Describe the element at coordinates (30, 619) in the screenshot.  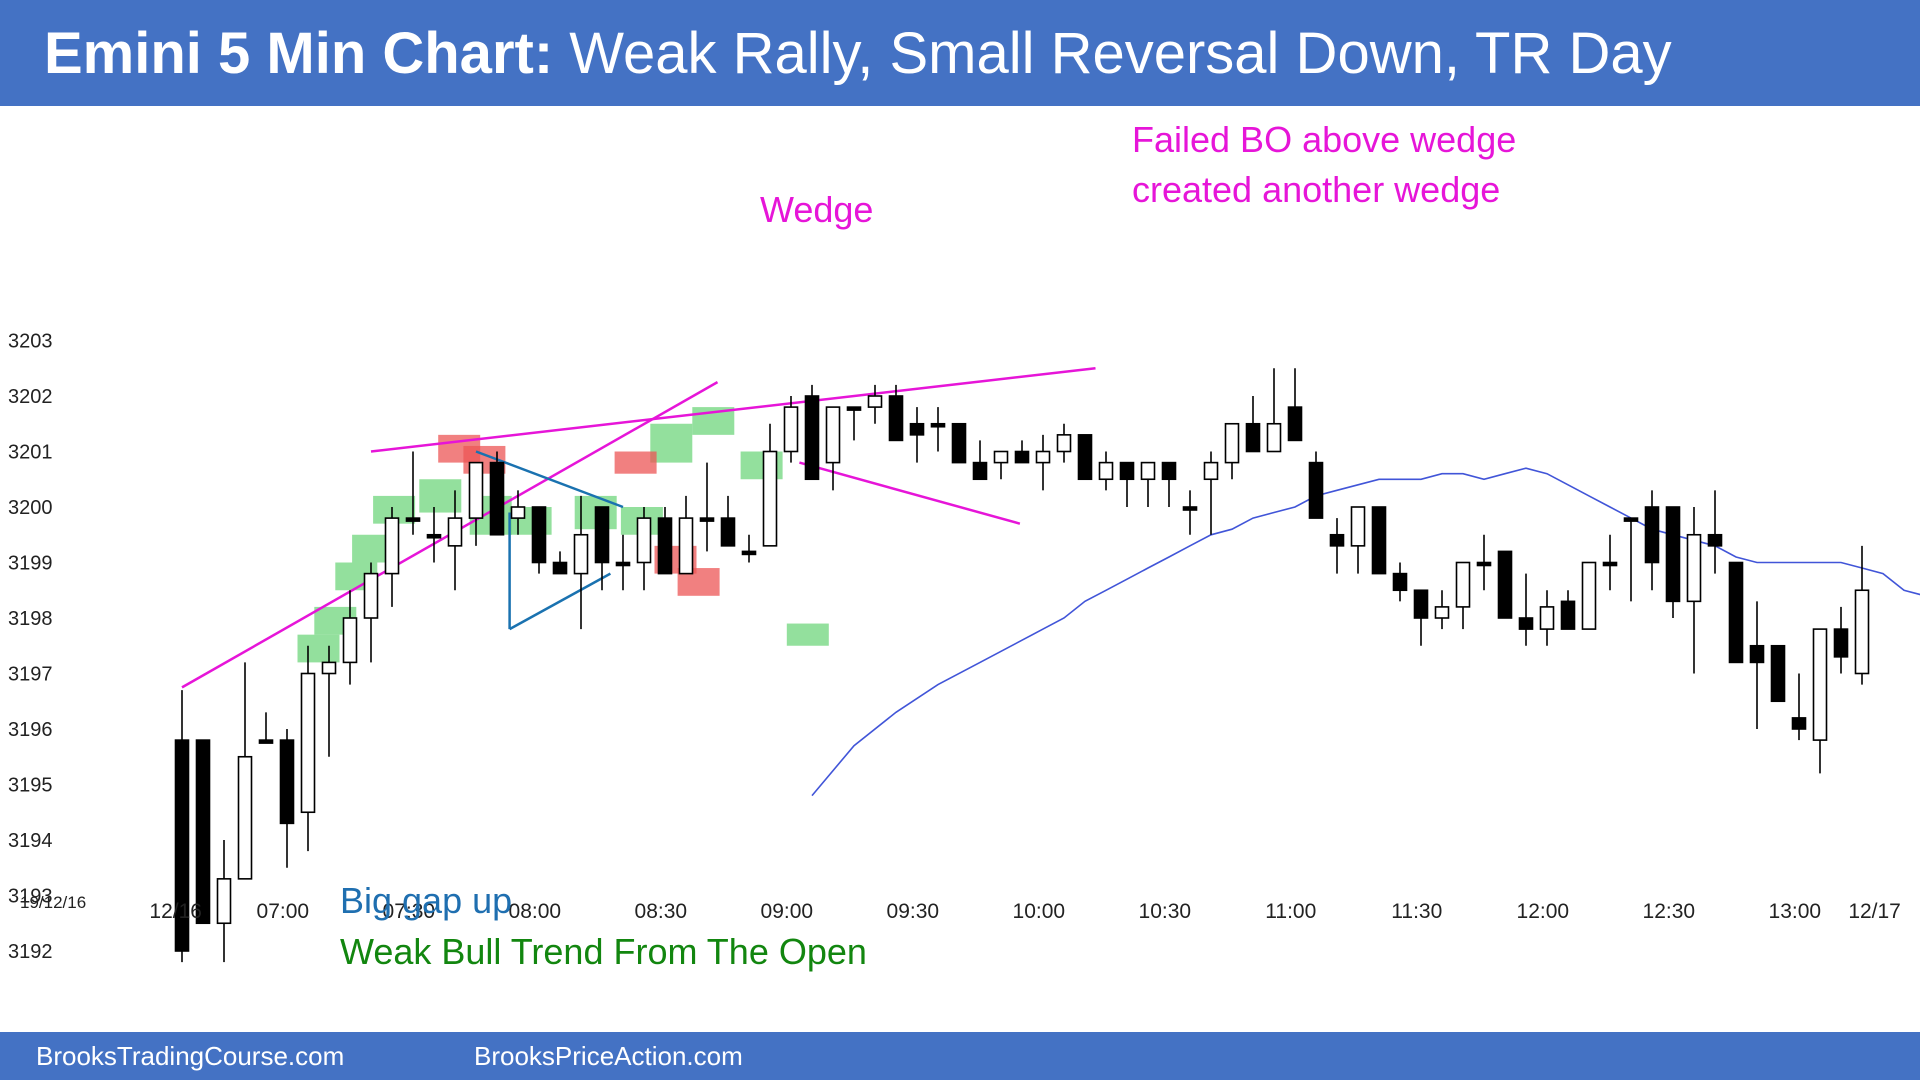
I see `y-tick-label: 3198` at that location.